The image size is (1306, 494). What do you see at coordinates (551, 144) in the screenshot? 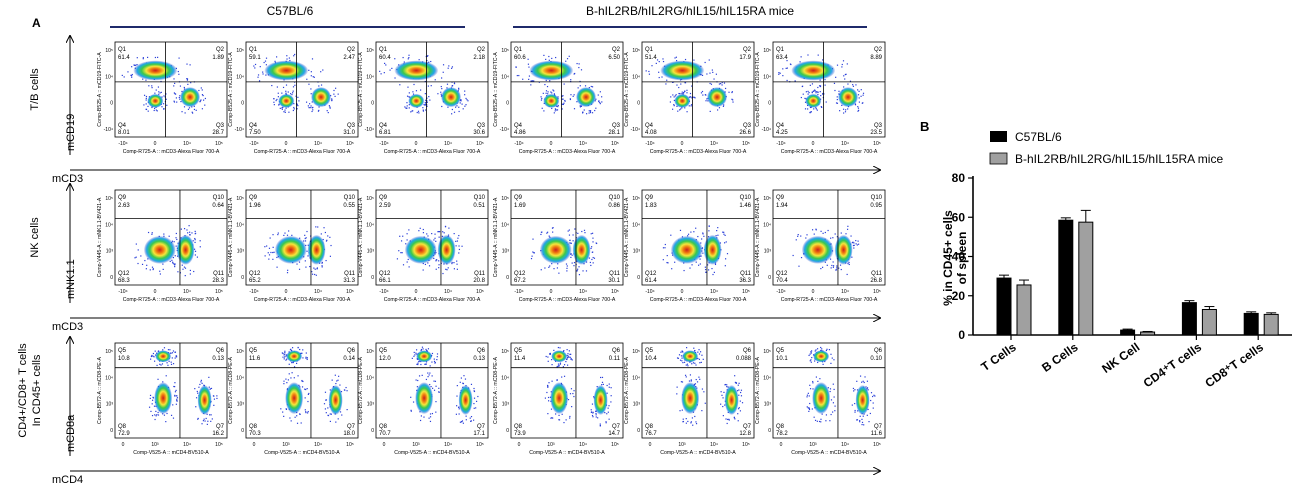
I see `x-tick-label: 0` at bounding box center [551, 144].